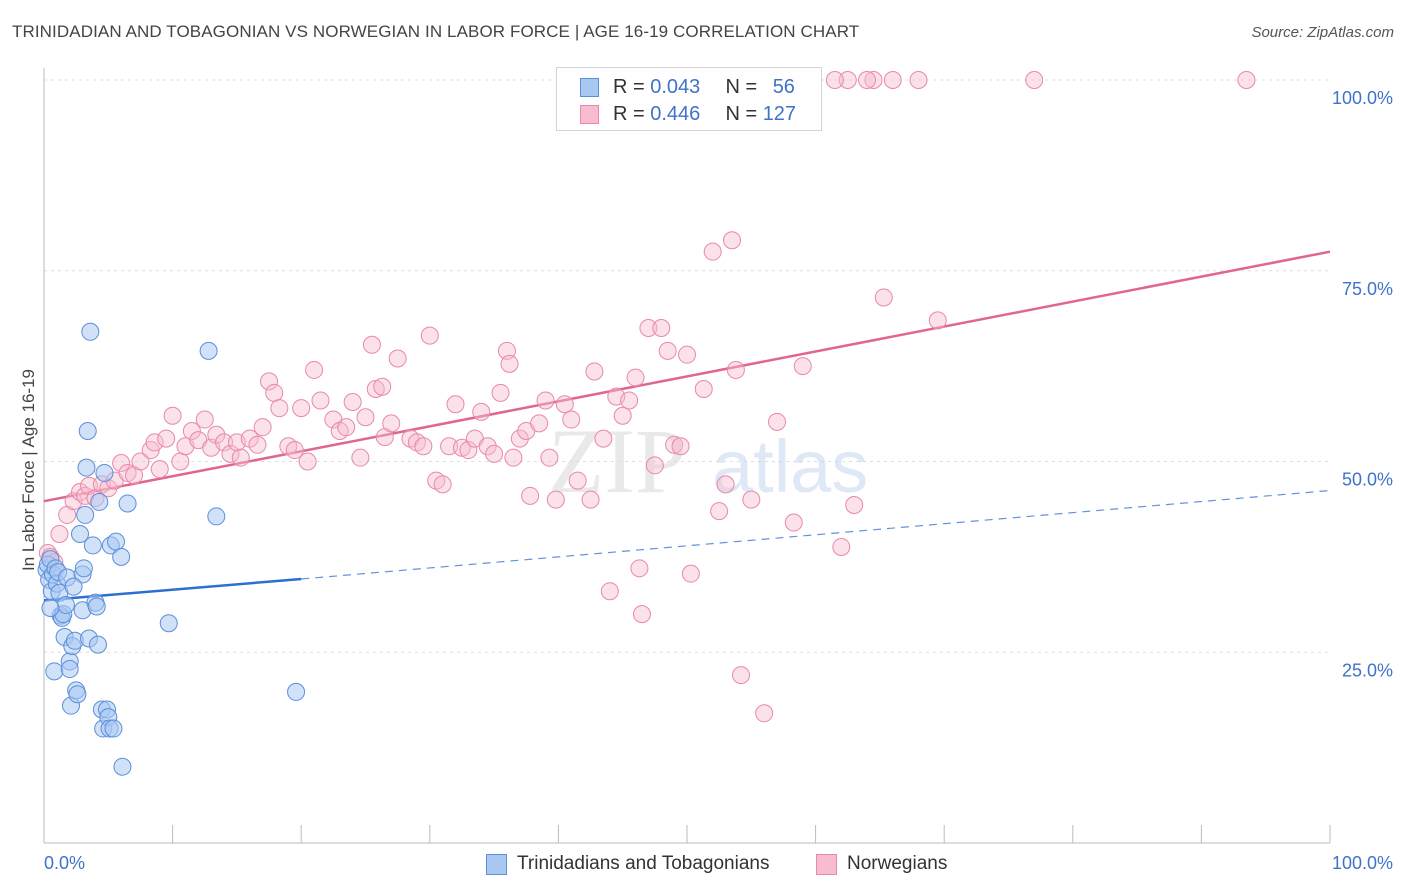 The image size is (1406, 892). Describe the element at coordinates (172, 589) in the screenshot. I see `trend-line-trinidadians` at that location.